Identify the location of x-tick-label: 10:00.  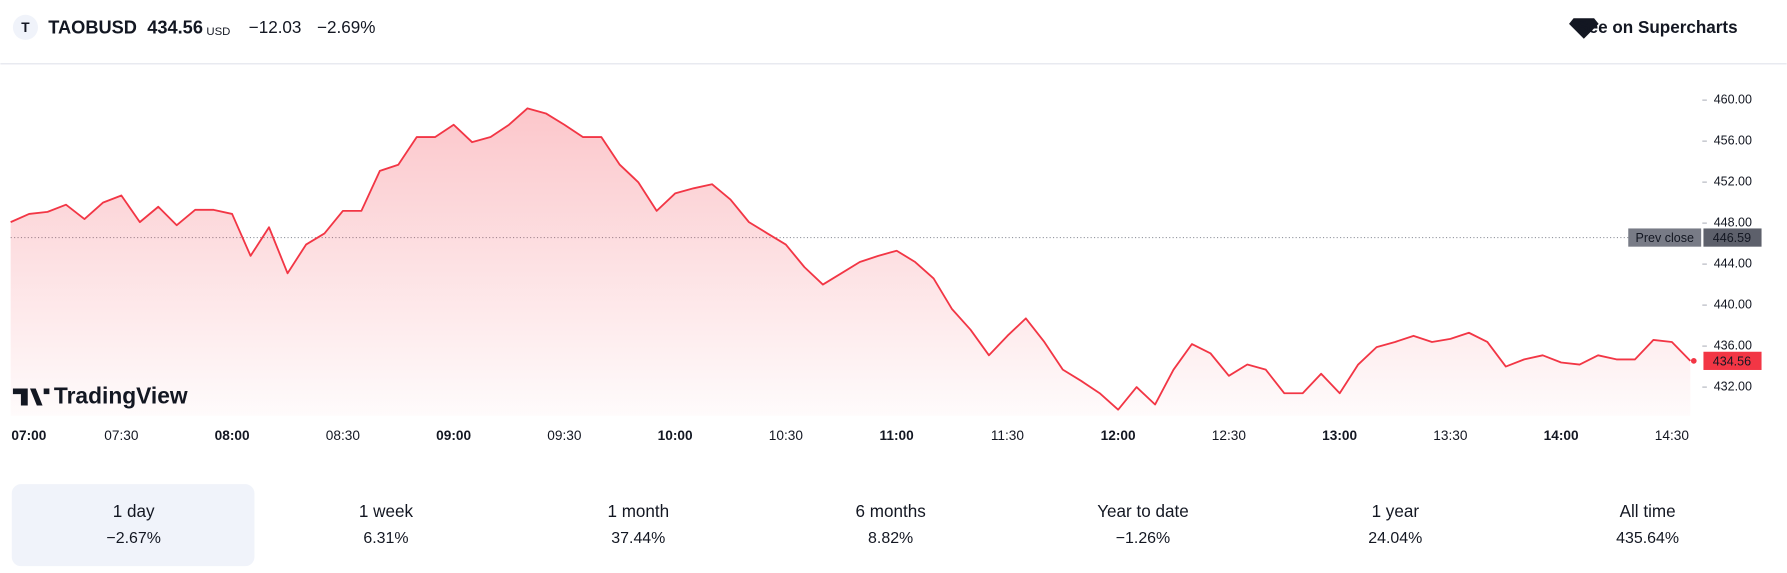
(675, 435).